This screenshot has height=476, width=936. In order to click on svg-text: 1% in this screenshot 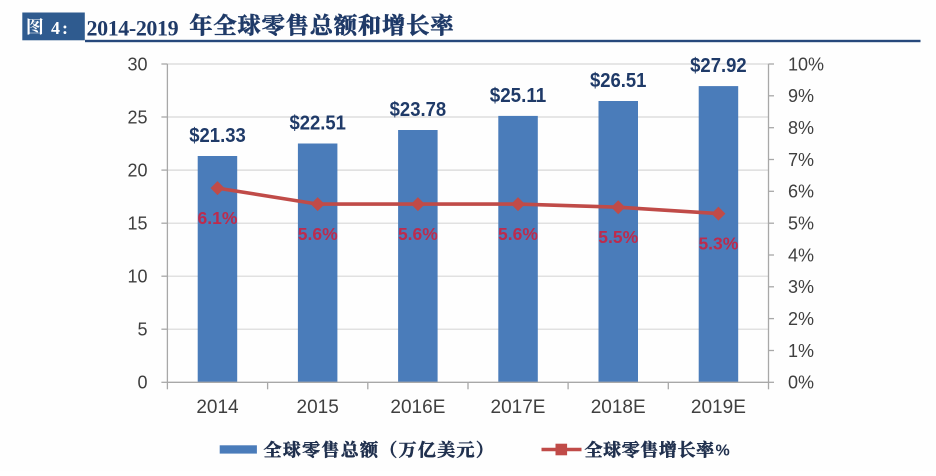, I will do `click(801, 351)`.